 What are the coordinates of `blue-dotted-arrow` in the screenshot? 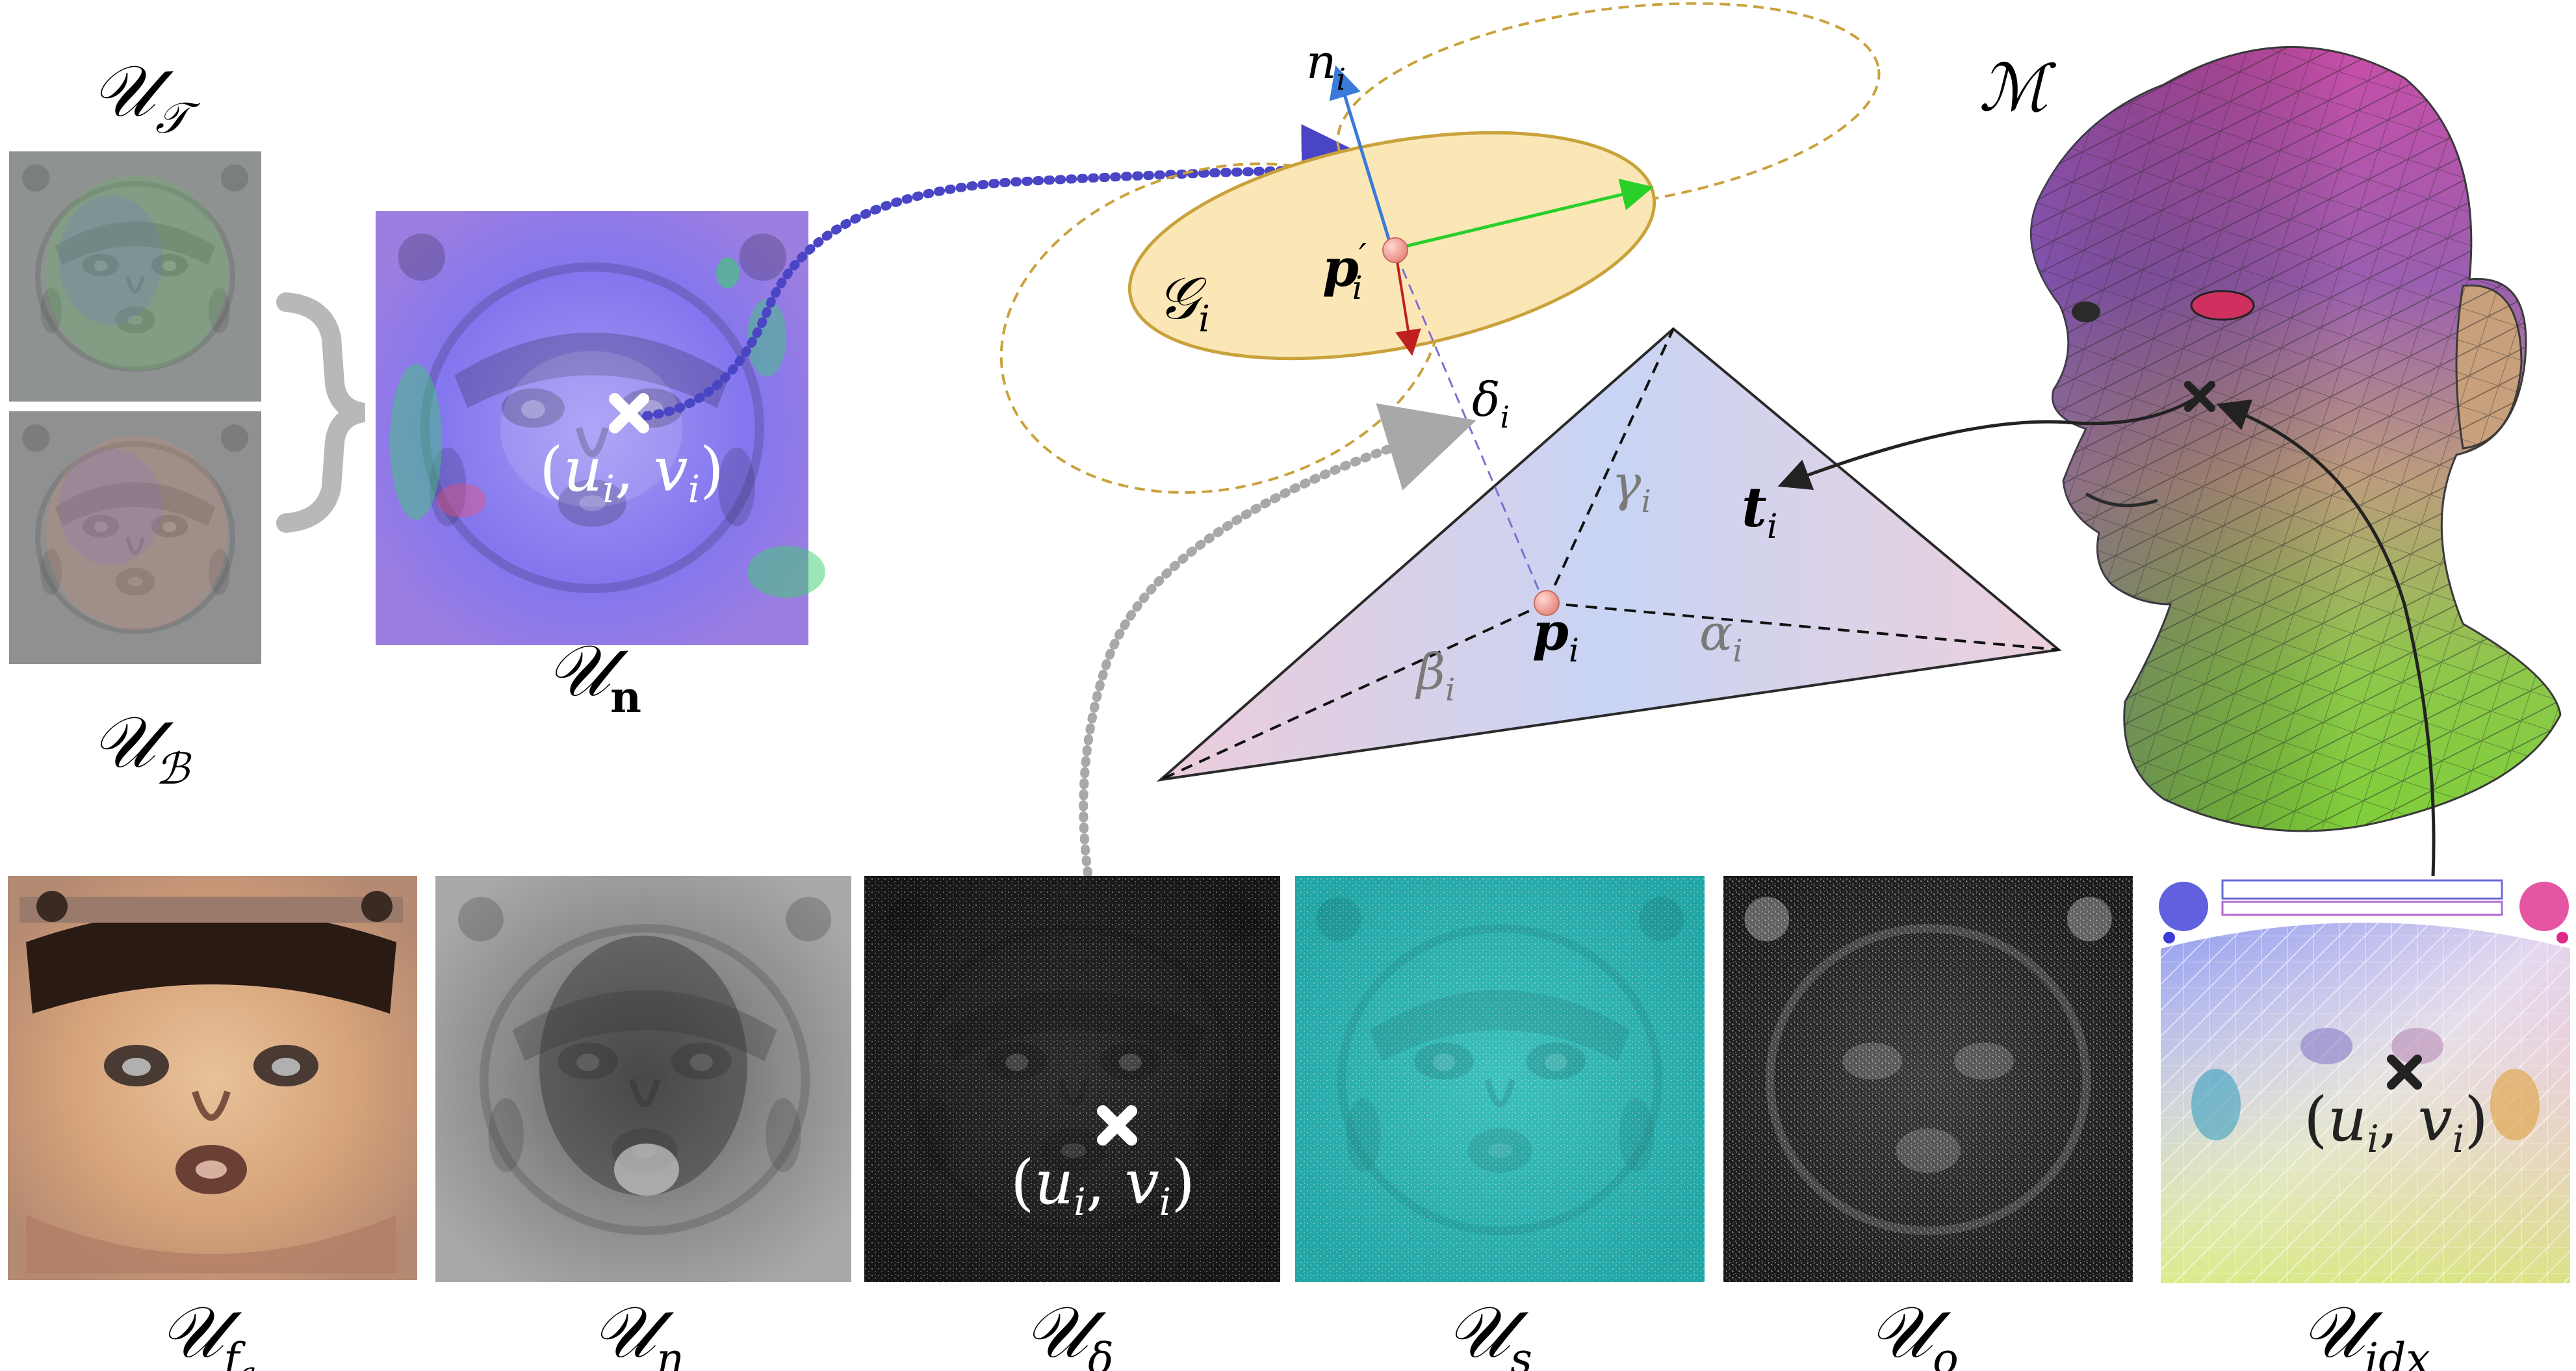 It's located at (1018, 272).